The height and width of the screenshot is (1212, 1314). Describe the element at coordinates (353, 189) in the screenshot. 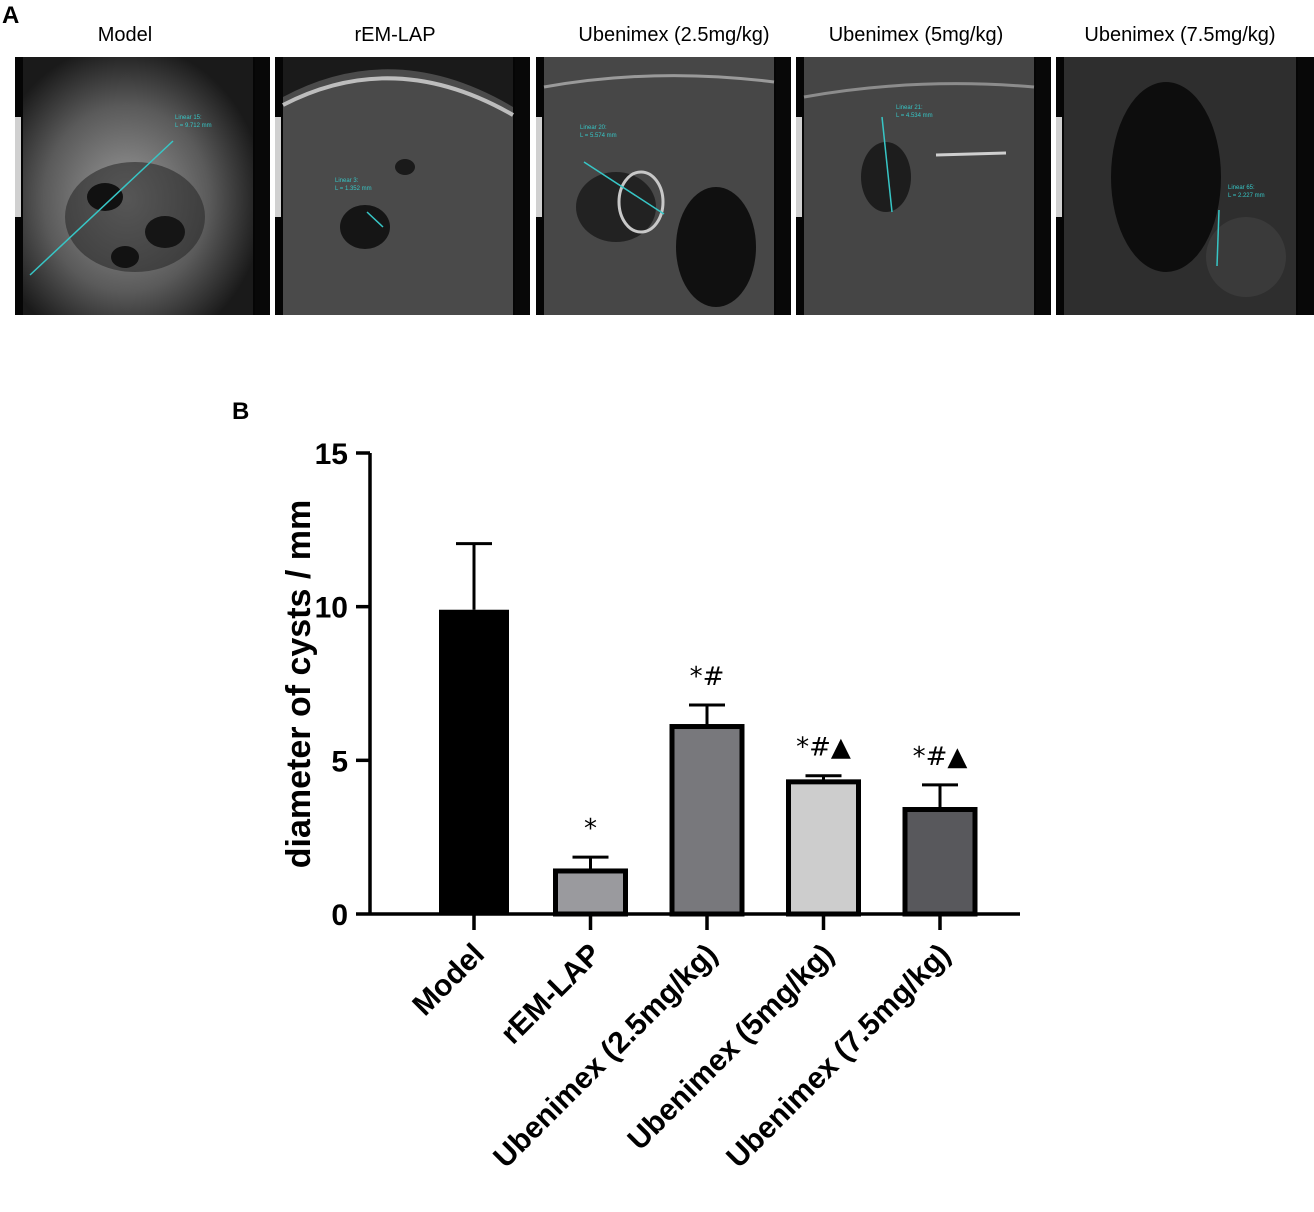

I see `svg-text: L = 1.352 mm` at that location.